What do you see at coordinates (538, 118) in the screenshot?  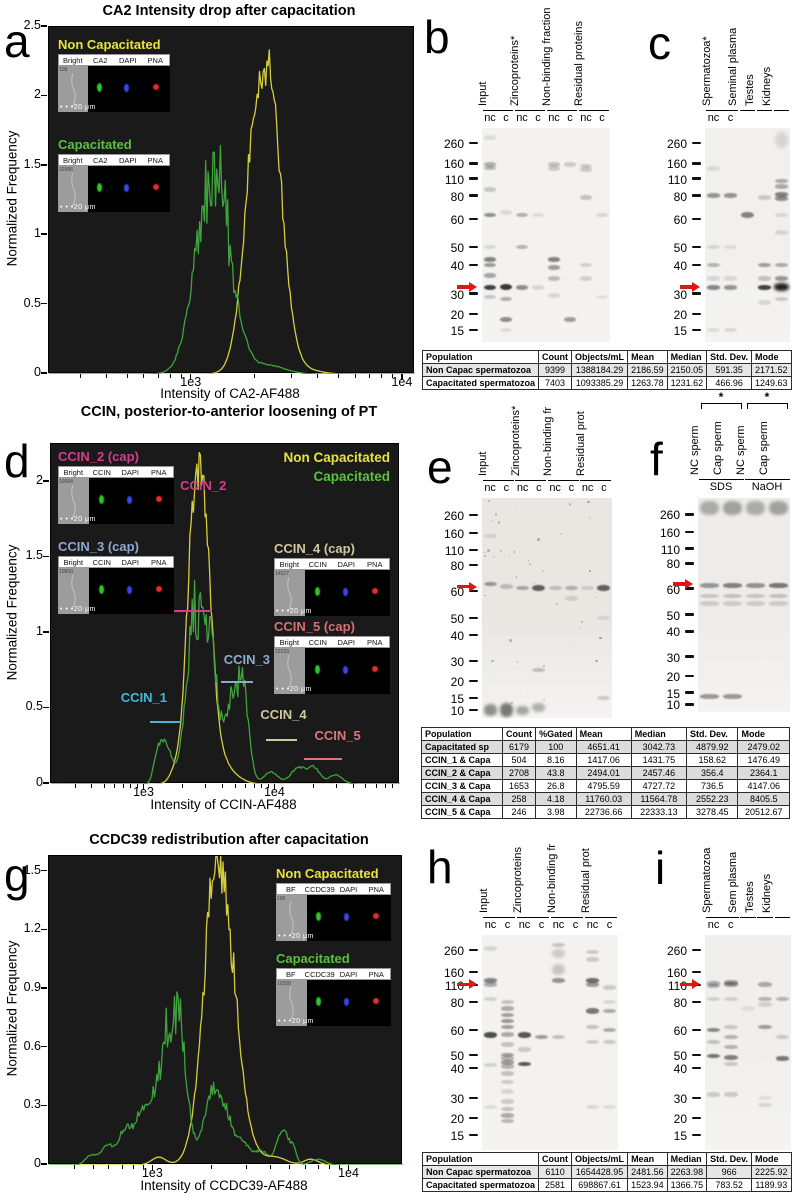 I see `lane-sublabel: c` at bounding box center [538, 118].